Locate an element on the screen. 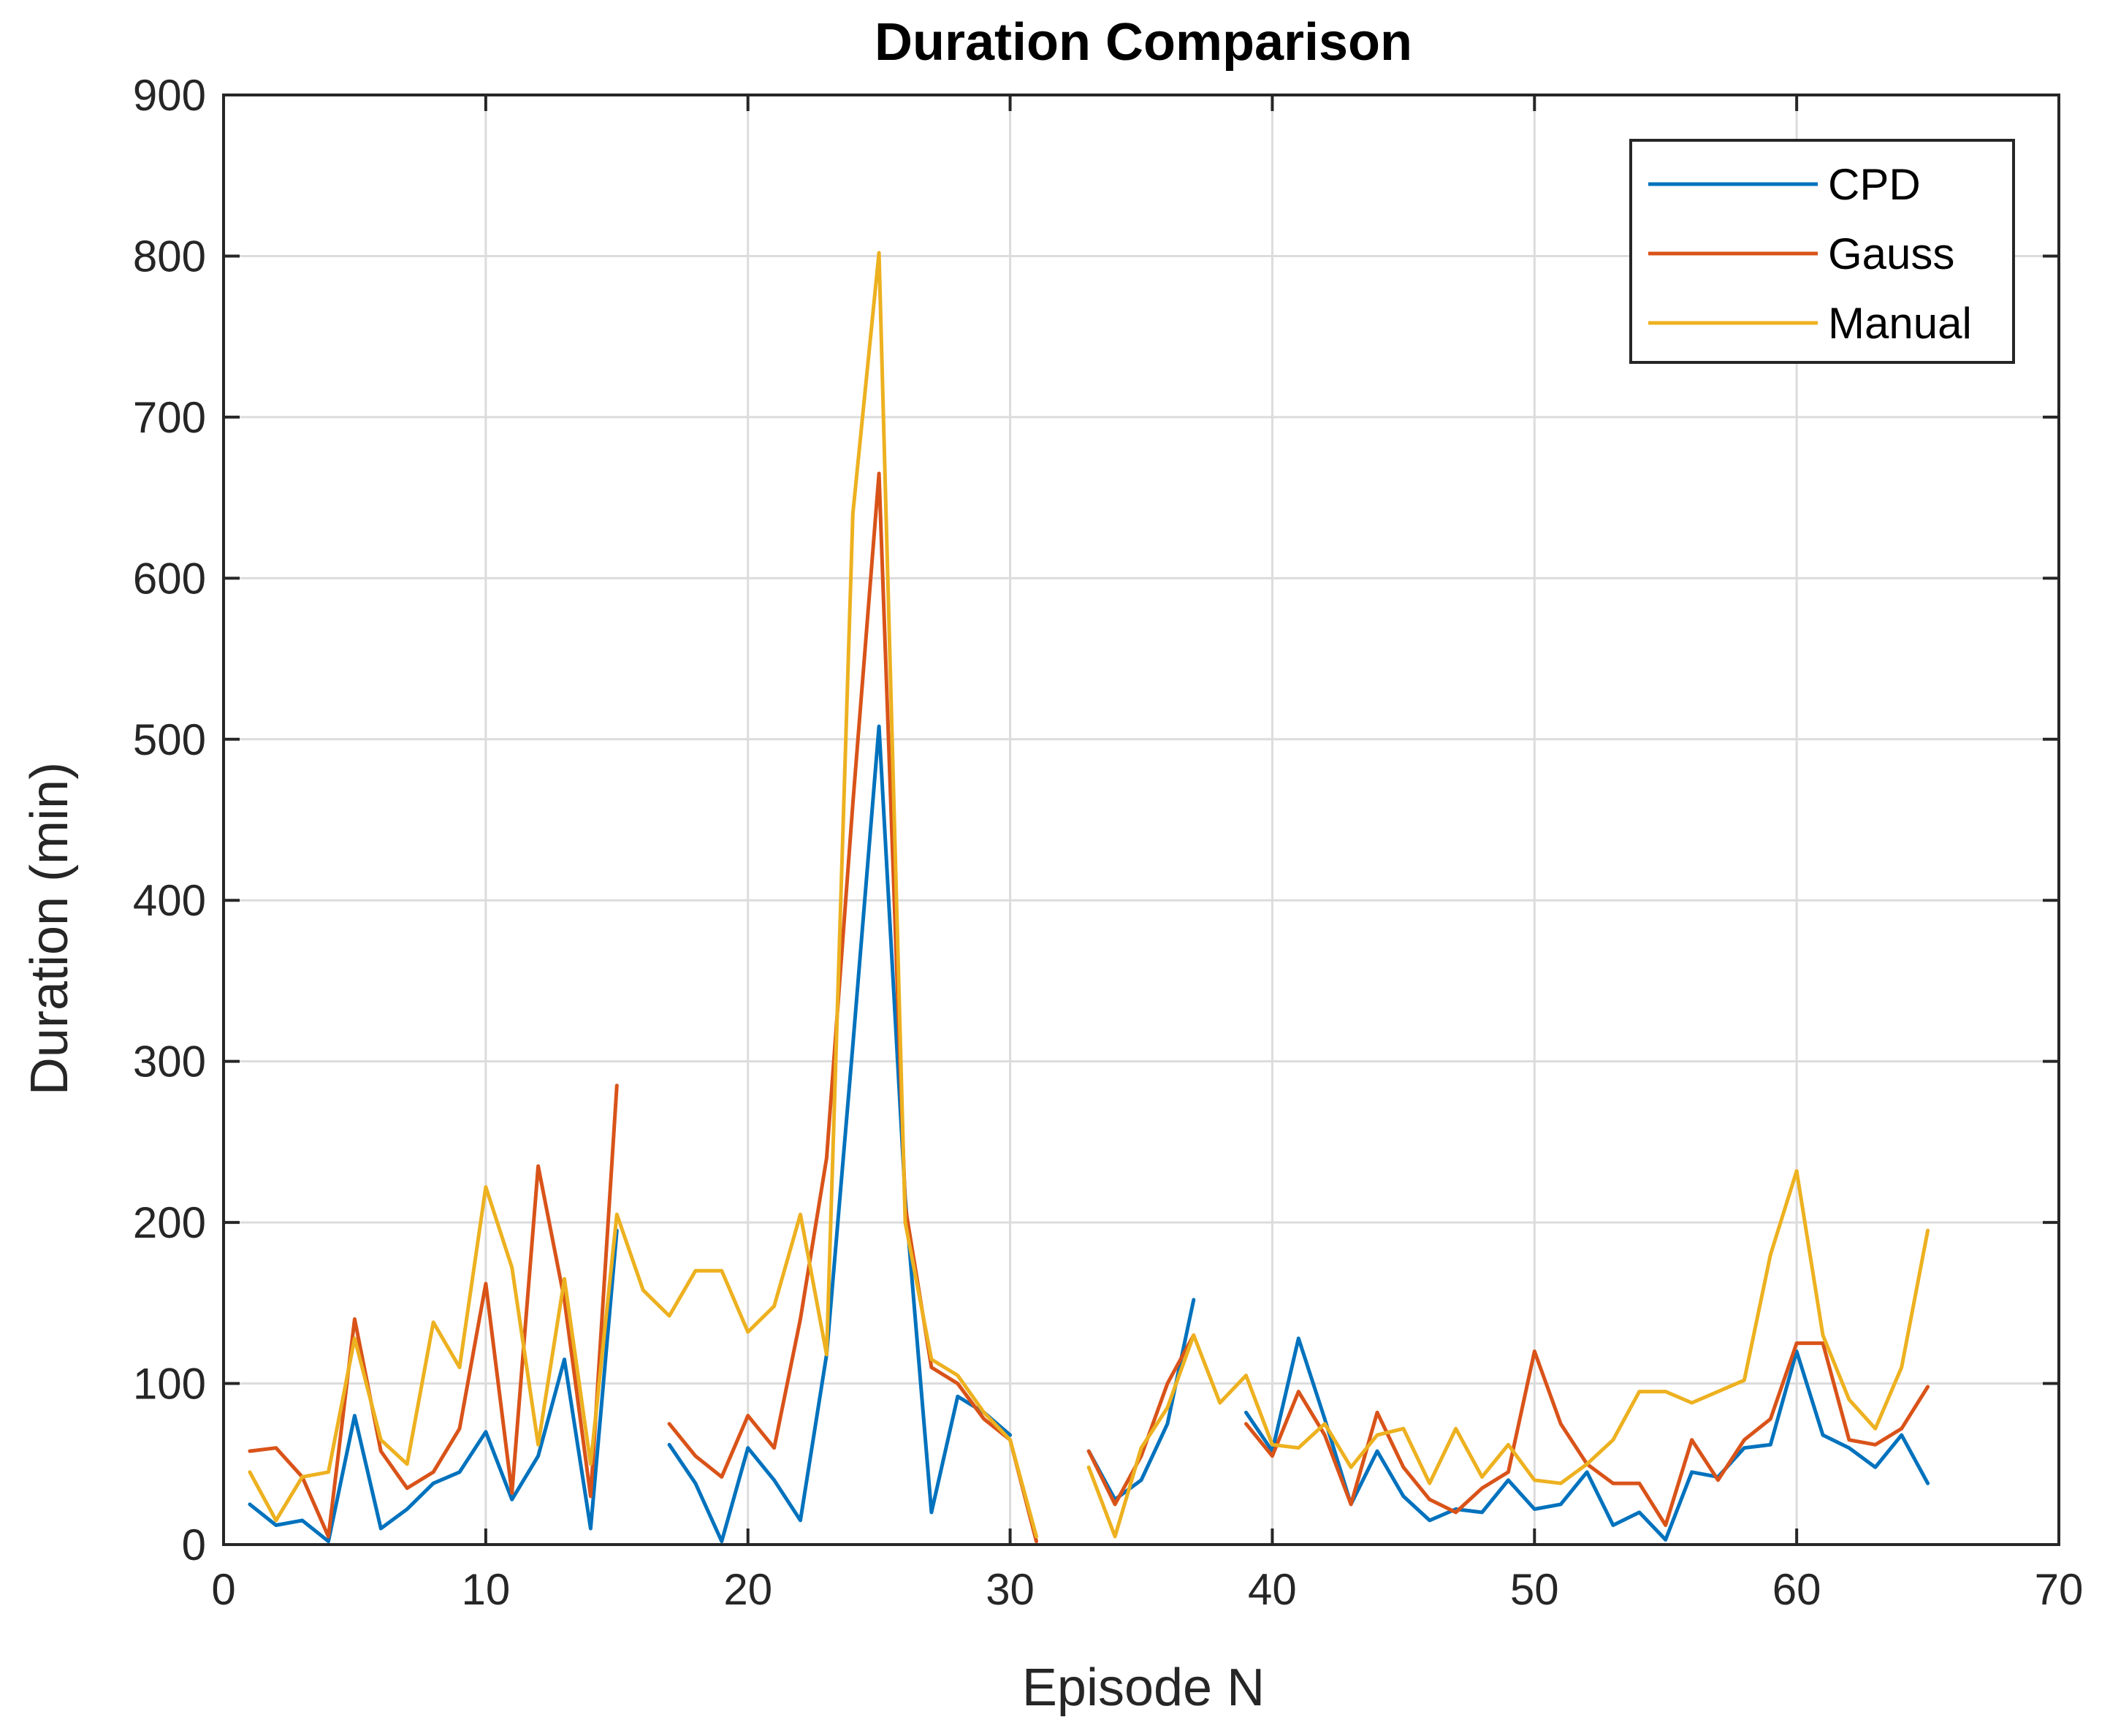 The height and width of the screenshot is (1736, 2110). y-tick-label: 0 is located at coordinates (194, 1544).